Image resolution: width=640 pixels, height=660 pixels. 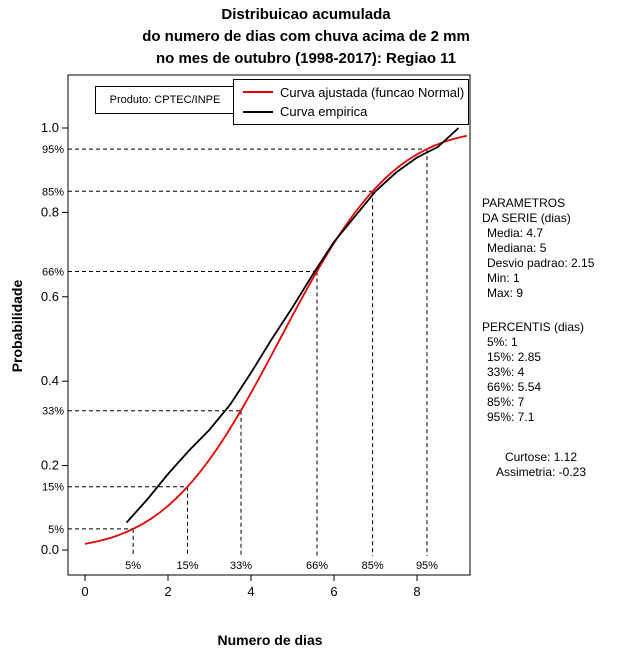 What do you see at coordinates (541, 472) in the screenshot?
I see `skewness-value: Assimetria: -0.23` at bounding box center [541, 472].